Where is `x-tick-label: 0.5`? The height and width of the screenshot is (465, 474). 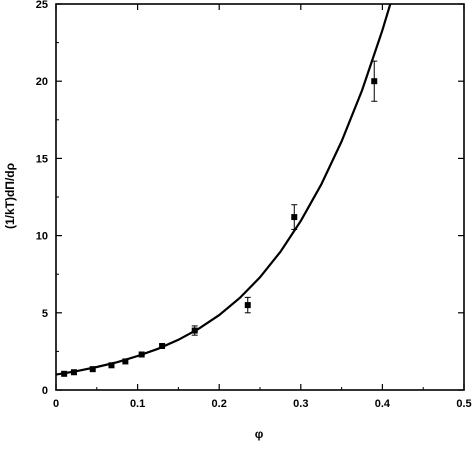 x-tick-label: 0.5 is located at coordinates (463, 404).